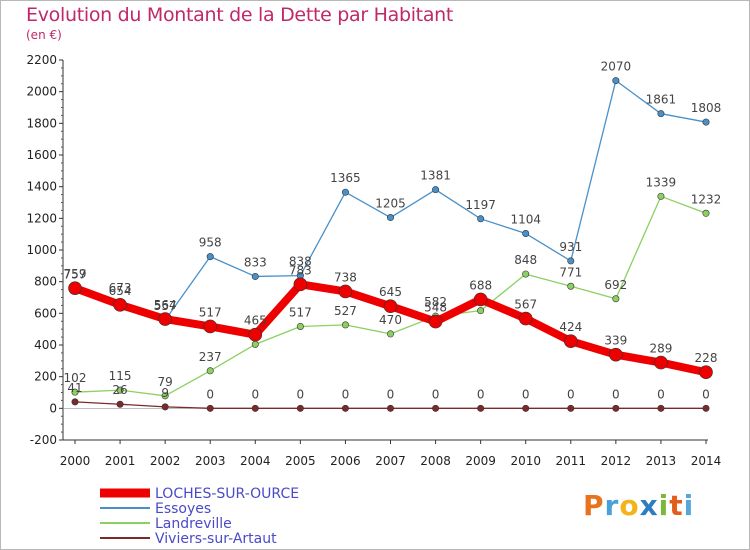 The width and height of the screenshot is (750, 550). What do you see at coordinates (45, 313) in the screenshot?
I see `y-tick-label: 600` at bounding box center [45, 313].